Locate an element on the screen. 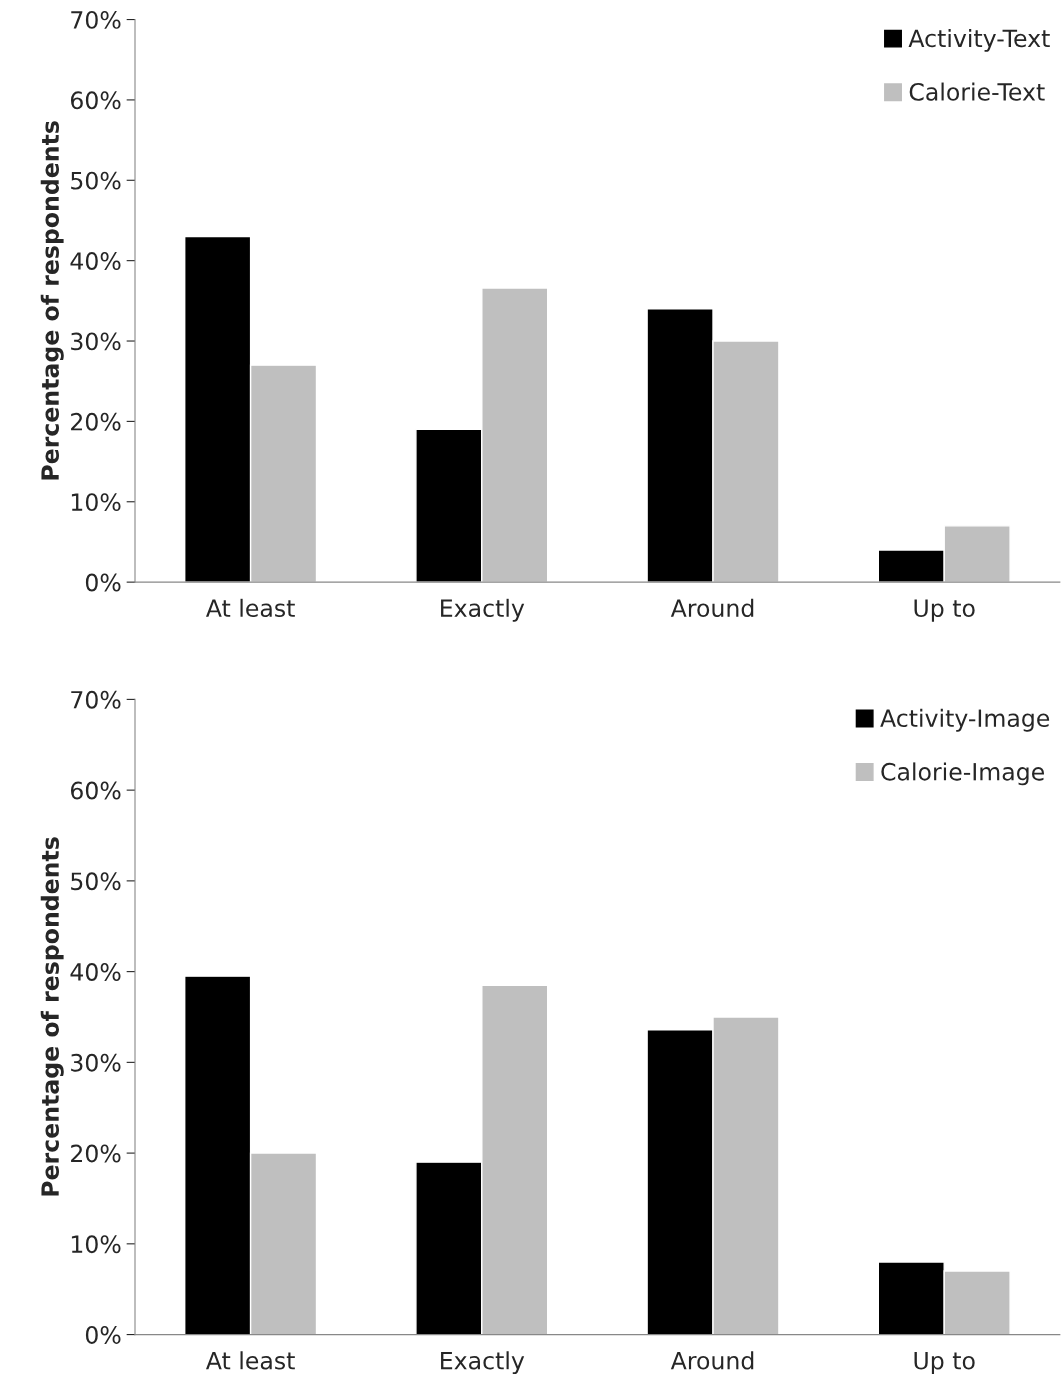 Image resolution: width=1063 pixels, height=1396 pixels. legend-label: Calorie-Text is located at coordinates (977, 91).